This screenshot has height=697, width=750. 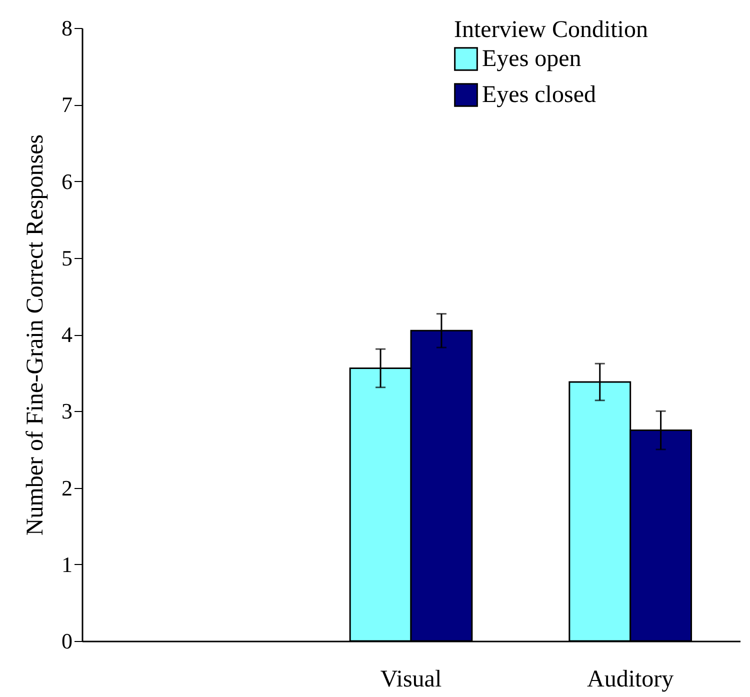 What do you see at coordinates (67, 487) in the screenshot?
I see `y-tick-label: 2` at bounding box center [67, 487].